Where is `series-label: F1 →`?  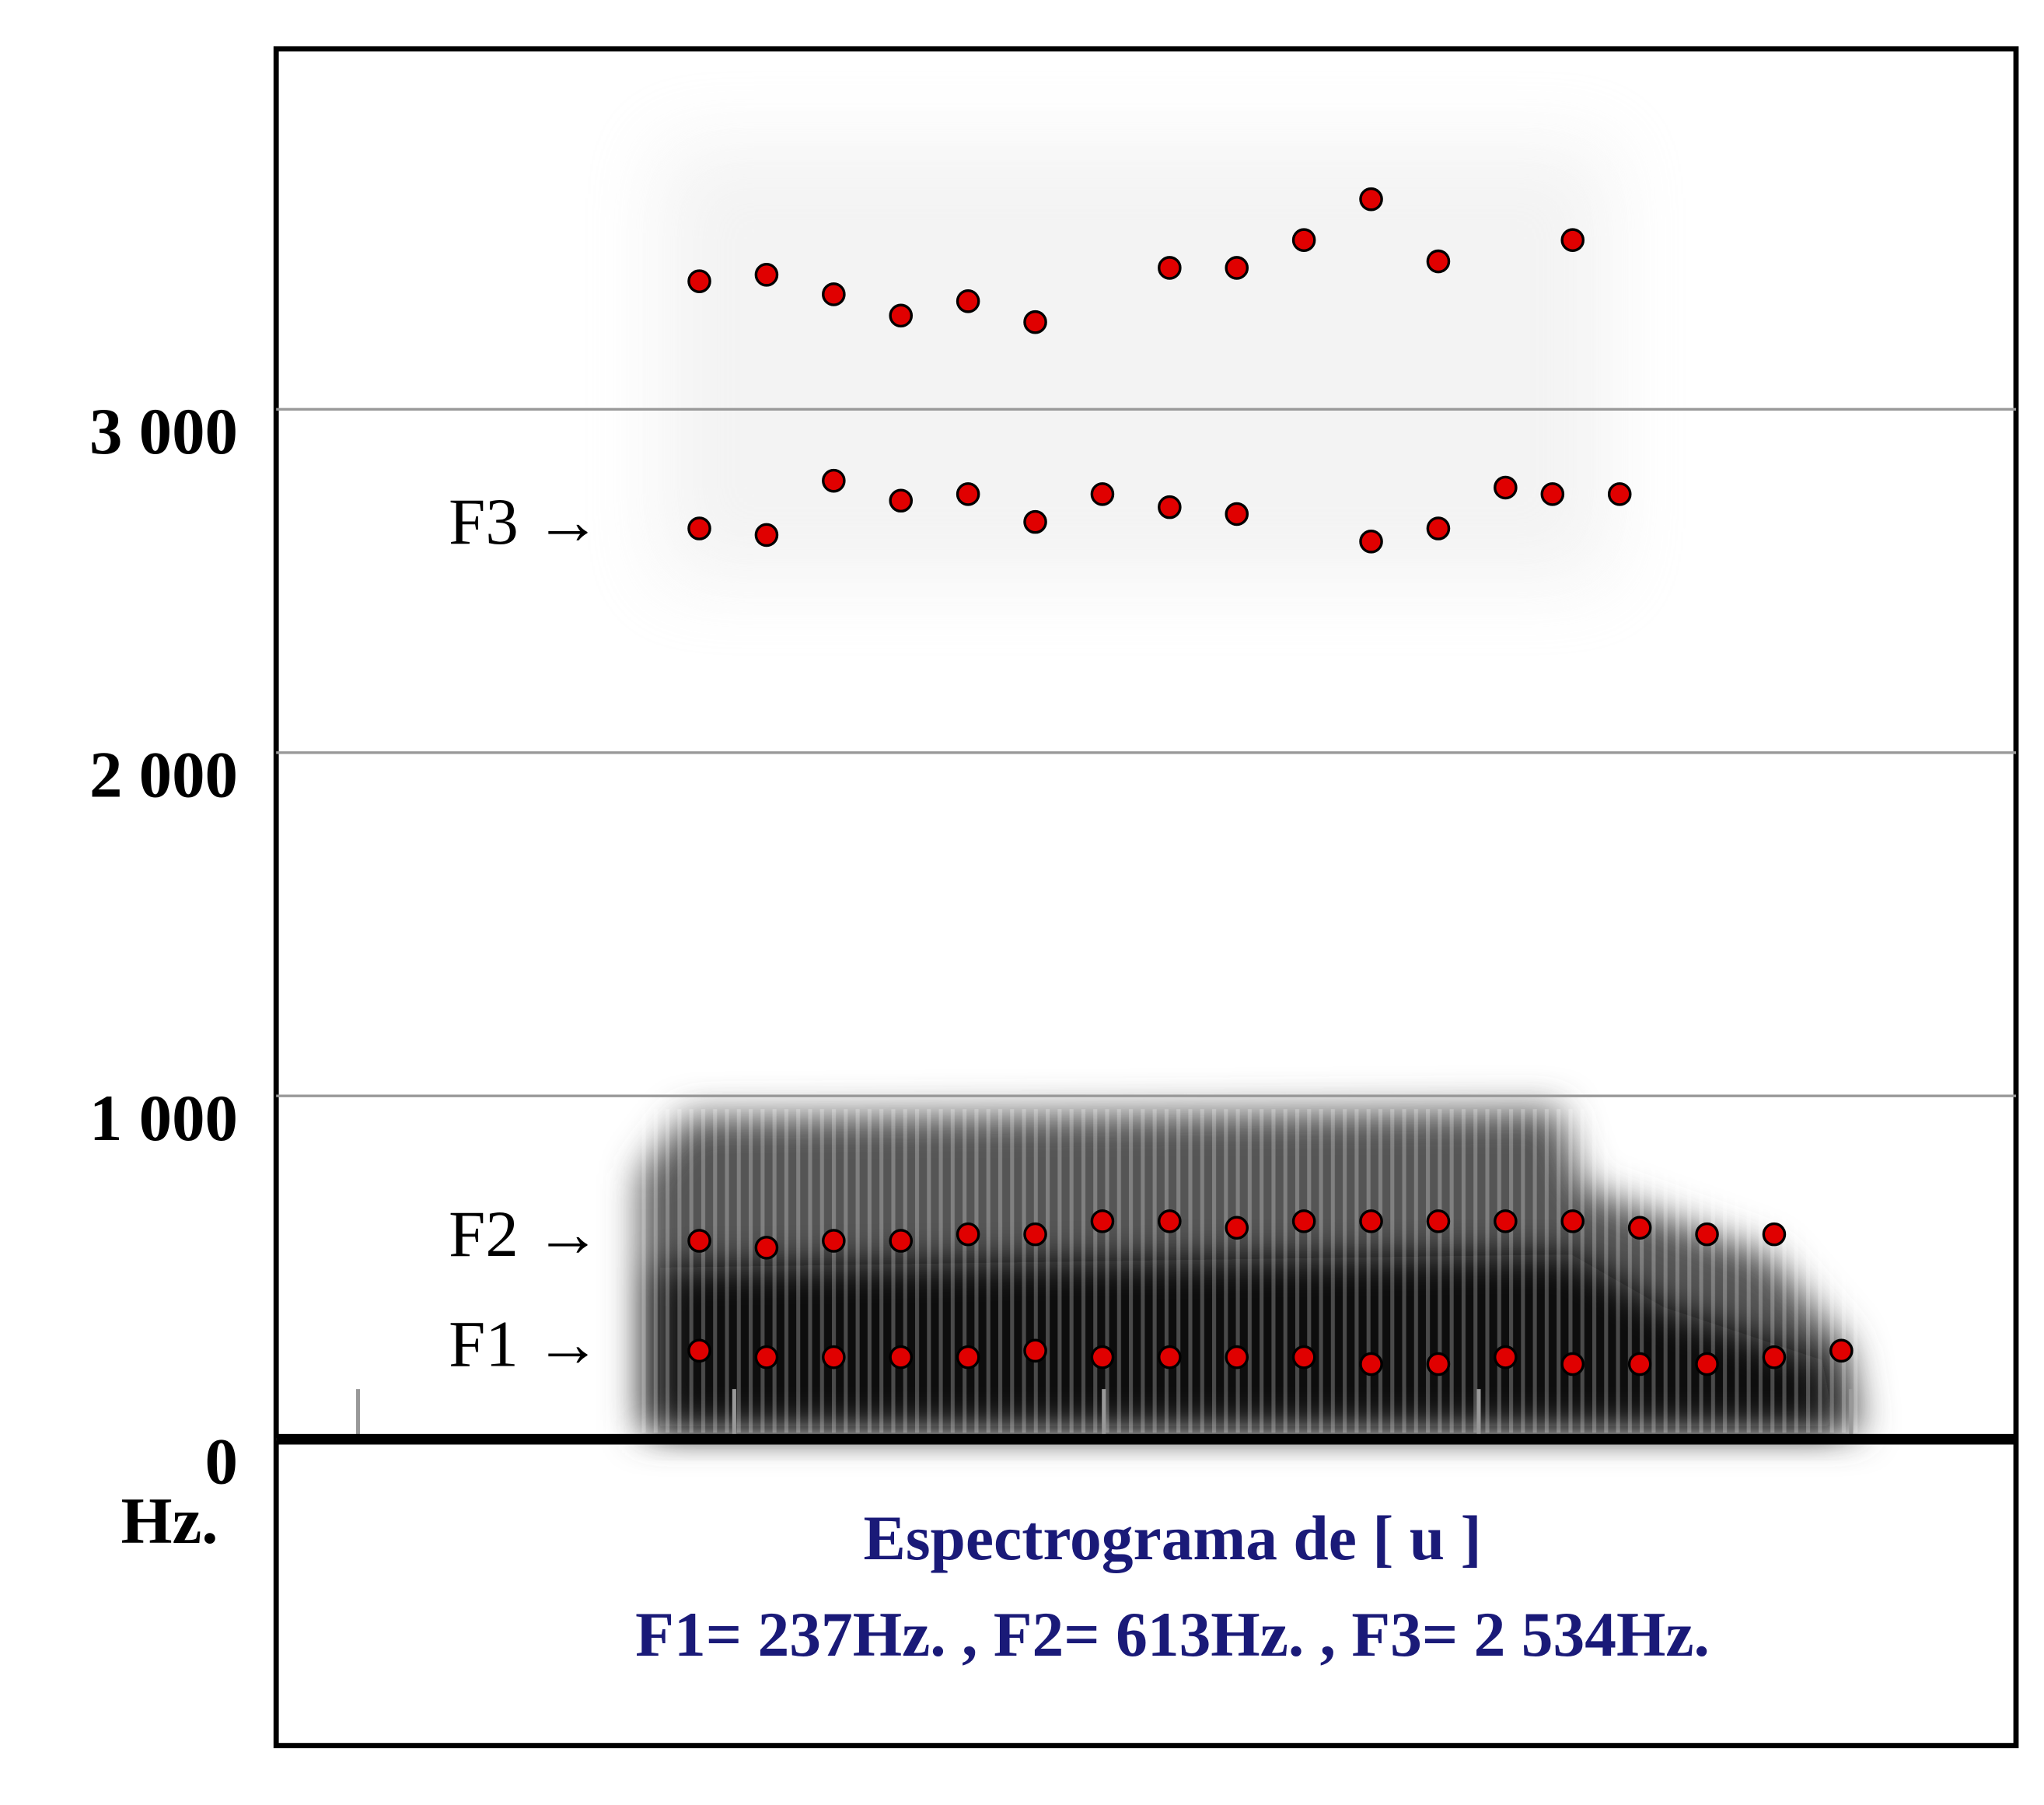
series-label: F1 → is located at coordinates (525, 1344).